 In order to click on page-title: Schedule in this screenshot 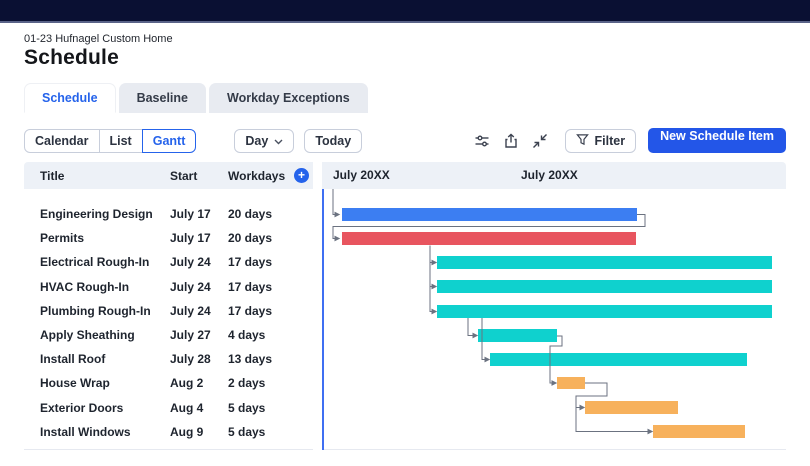, I will do `click(71, 57)`.